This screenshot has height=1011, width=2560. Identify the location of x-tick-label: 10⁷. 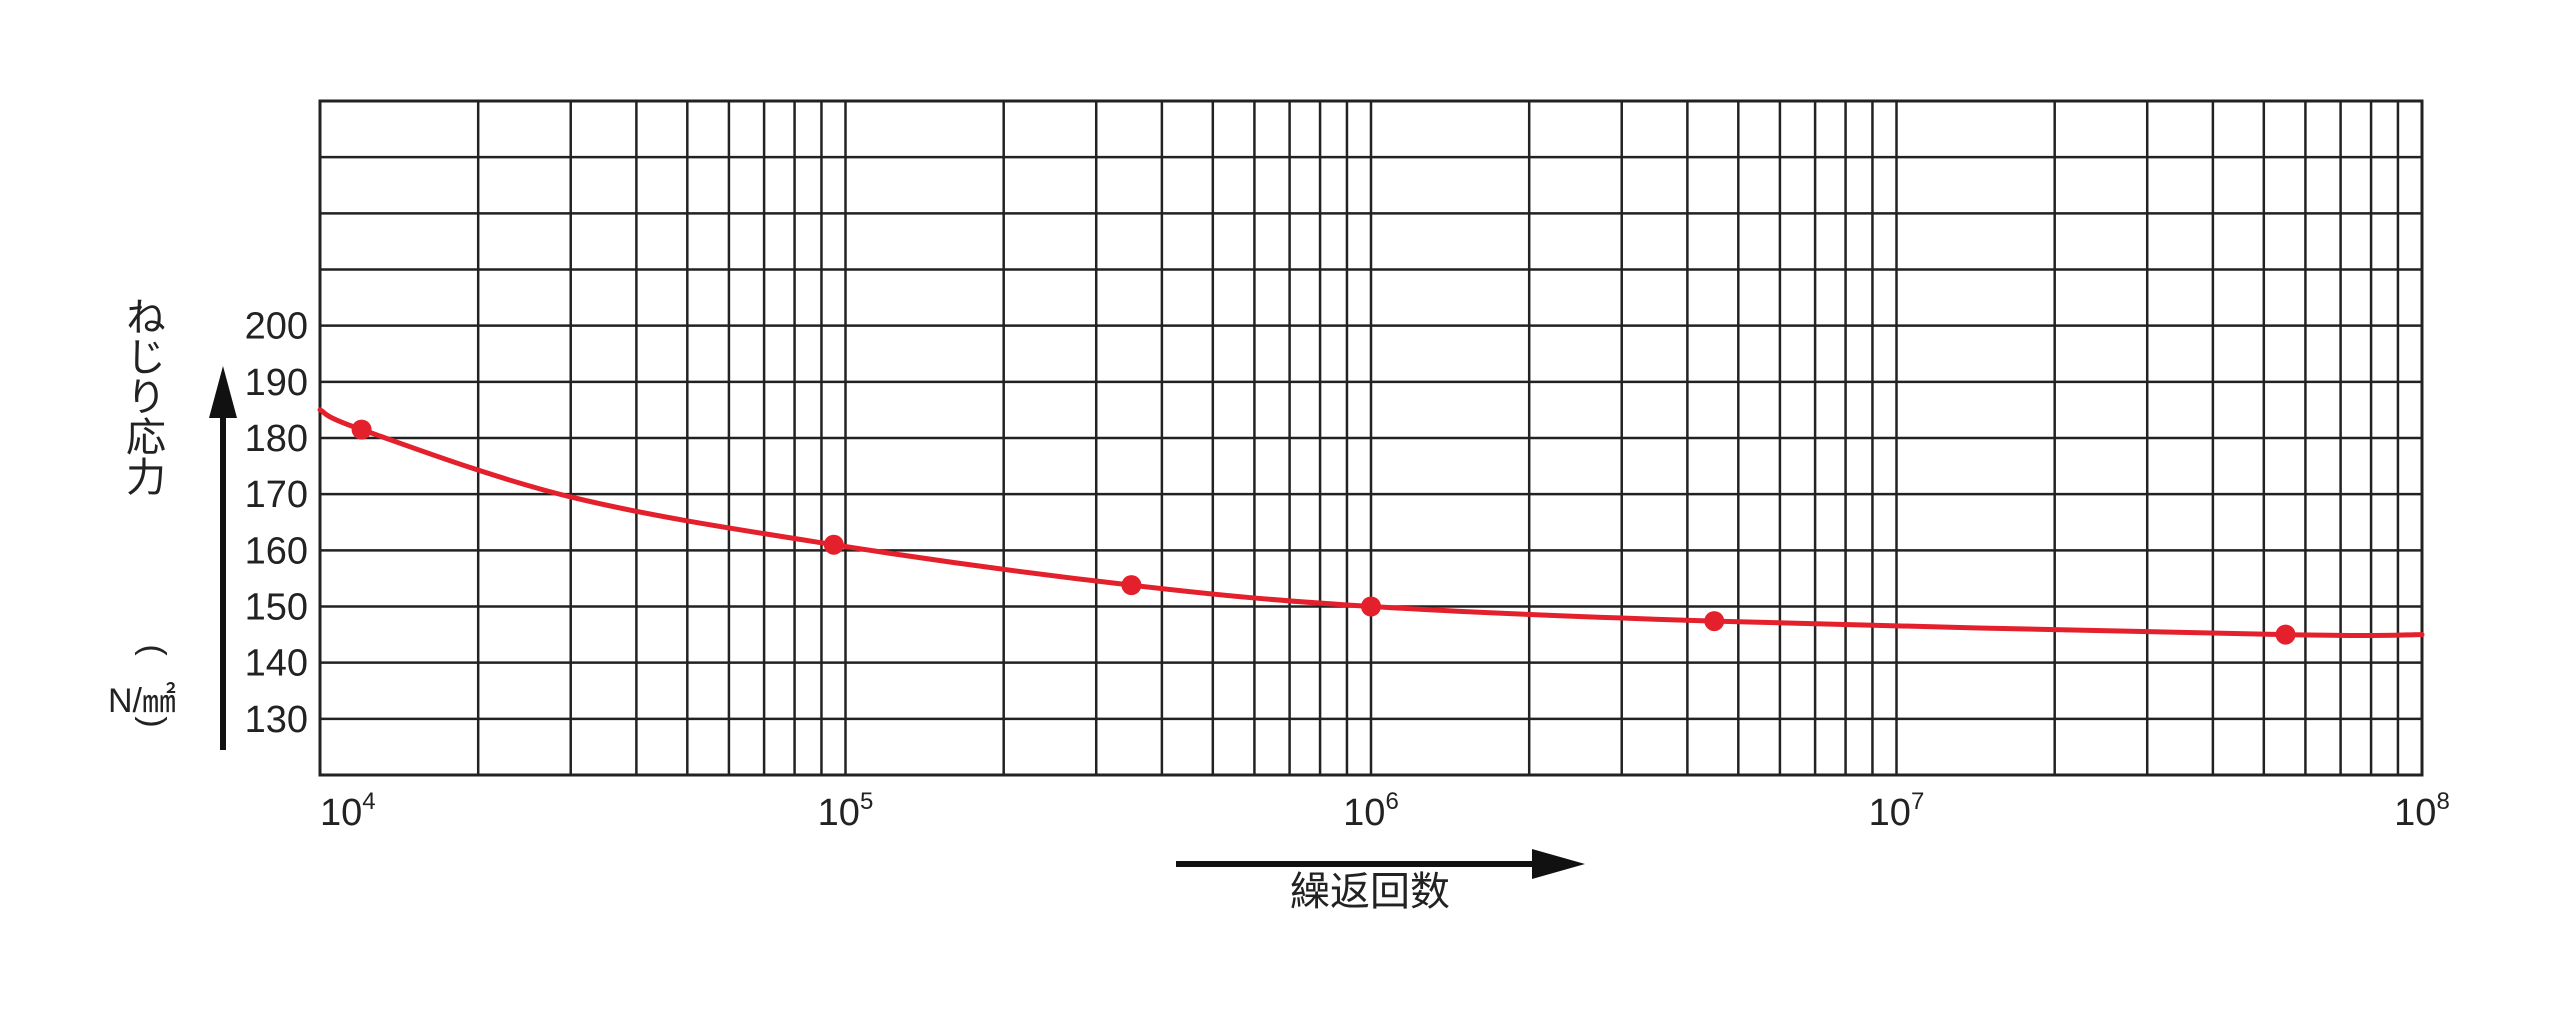
(1897, 811).